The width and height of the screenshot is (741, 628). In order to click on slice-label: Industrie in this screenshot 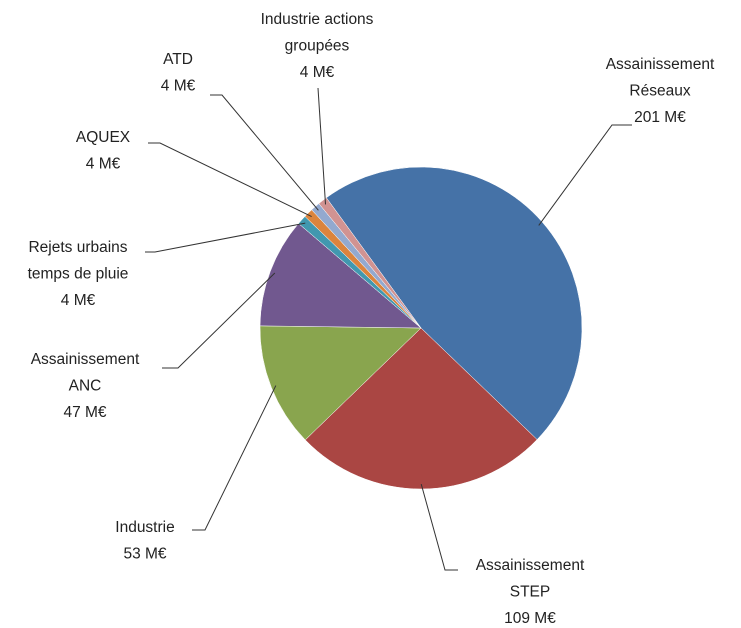, I will do `click(144, 527)`.